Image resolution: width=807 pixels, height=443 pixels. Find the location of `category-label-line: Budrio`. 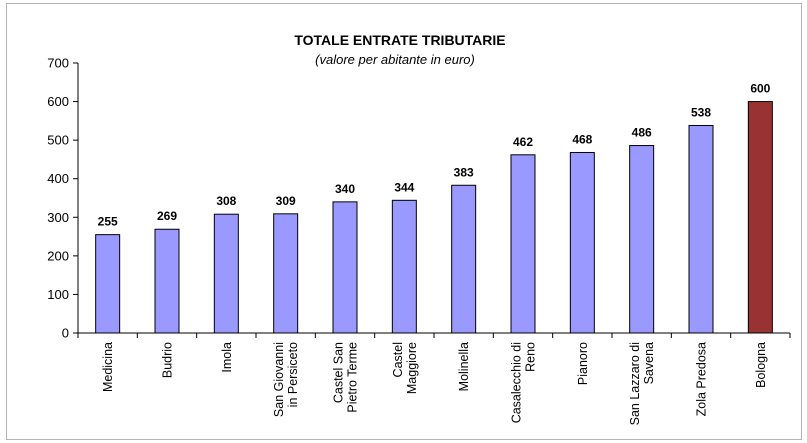

category-label-line: Budrio is located at coordinates (168, 360).